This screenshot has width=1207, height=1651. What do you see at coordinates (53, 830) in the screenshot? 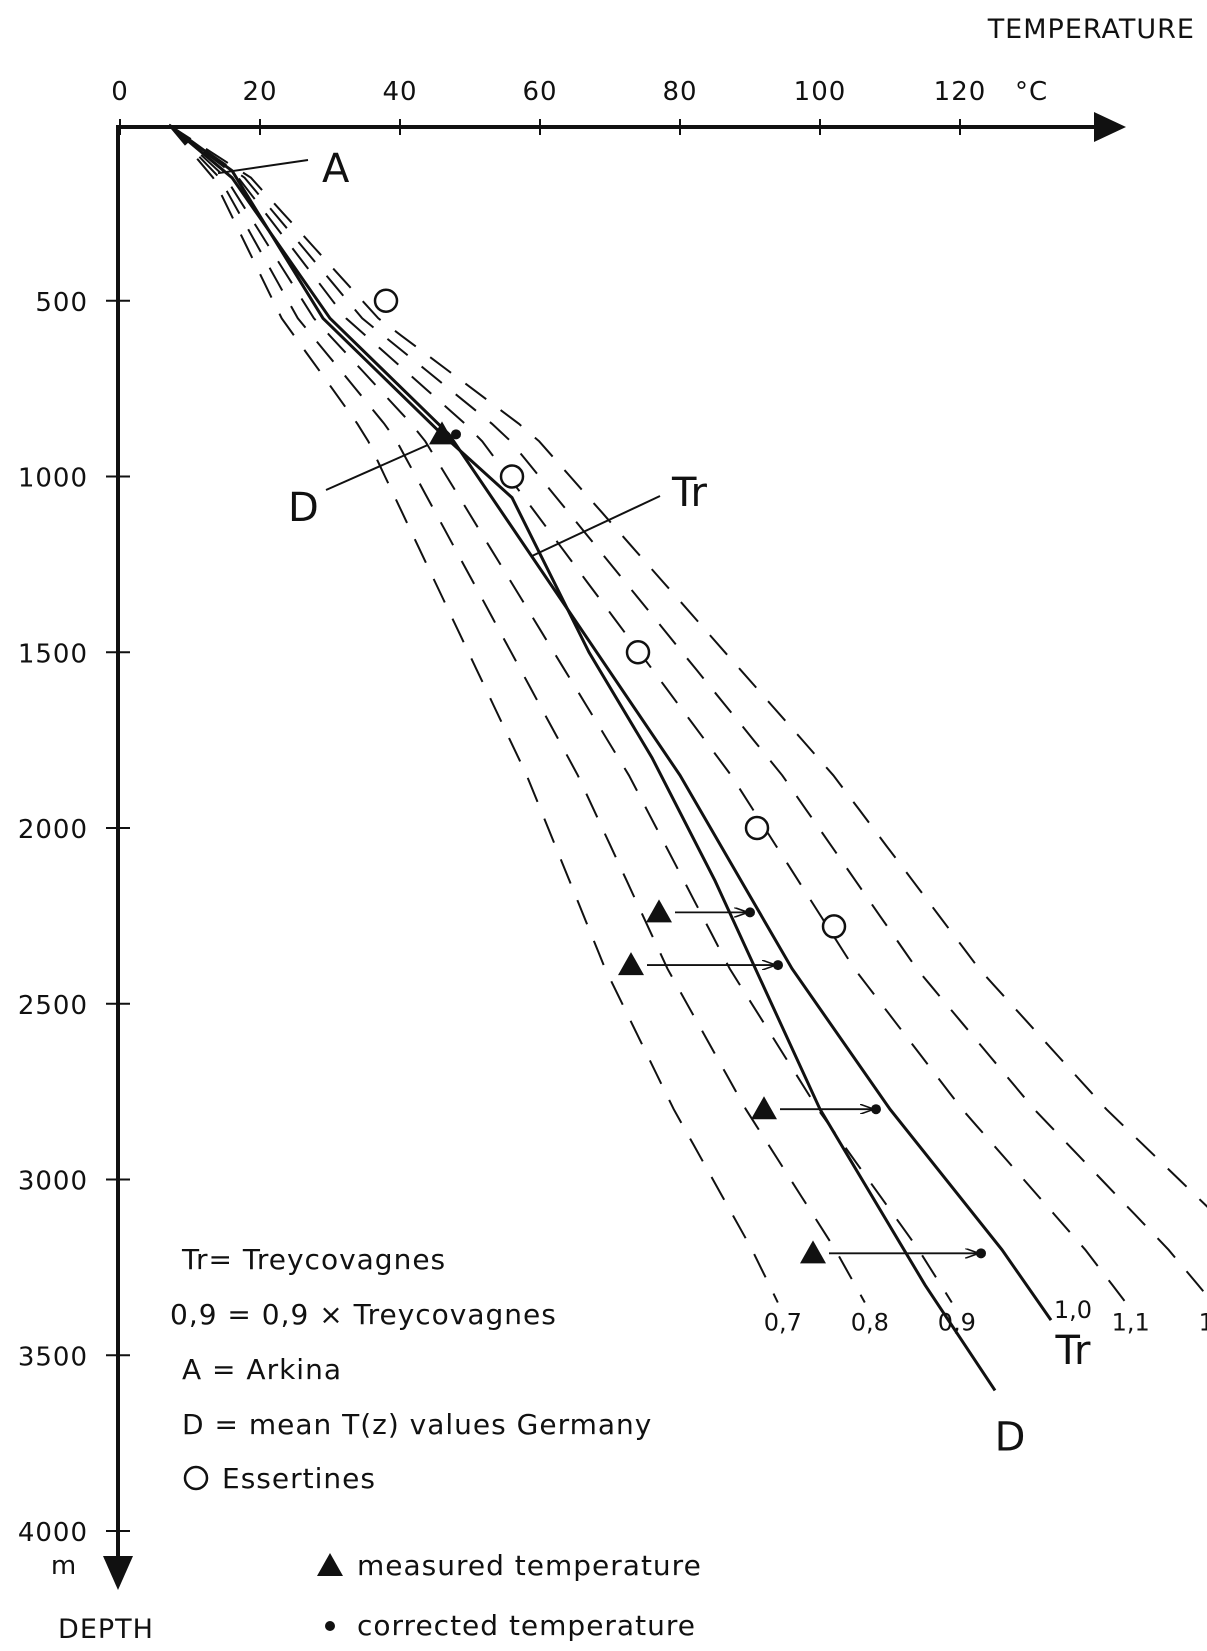
I see `y-tick-label: 2000` at bounding box center [53, 830].